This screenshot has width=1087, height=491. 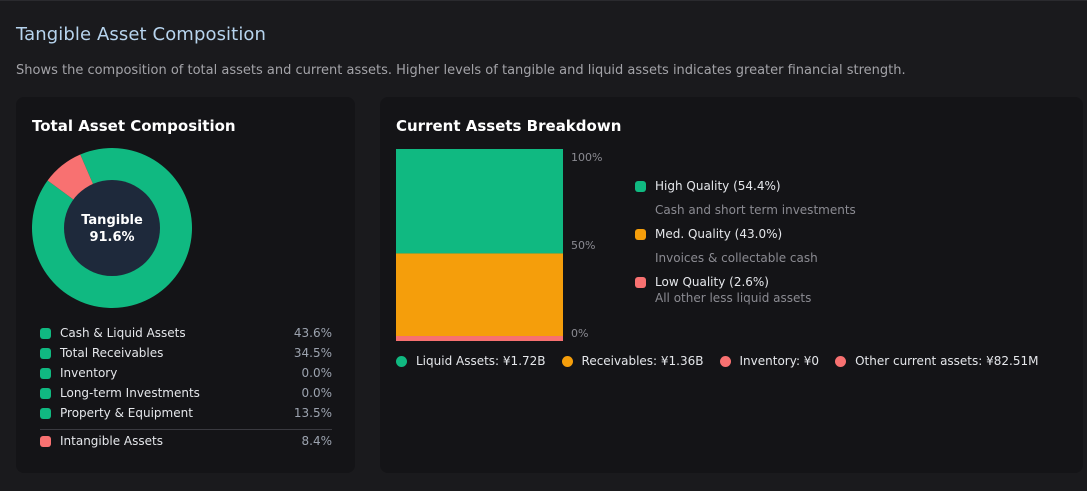 What do you see at coordinates (317, 441) in the screenshot?
I see `legend-value: 8.4%` at bounding box center [317, 441].